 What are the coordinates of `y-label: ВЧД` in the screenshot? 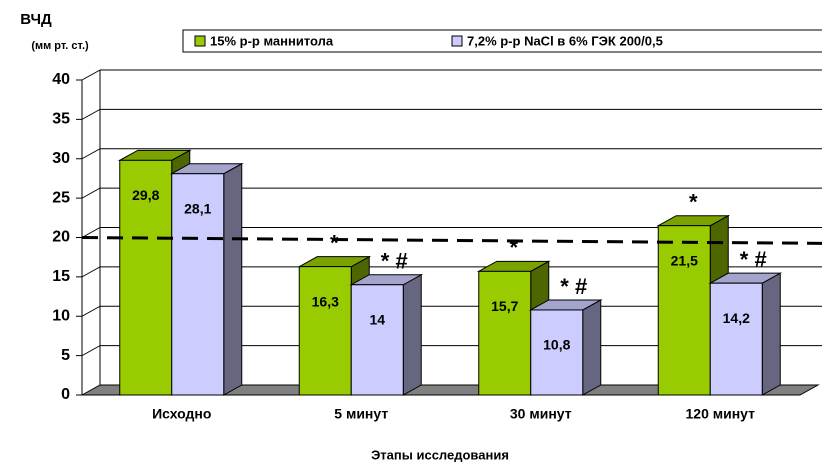 It's located at (36, 19).